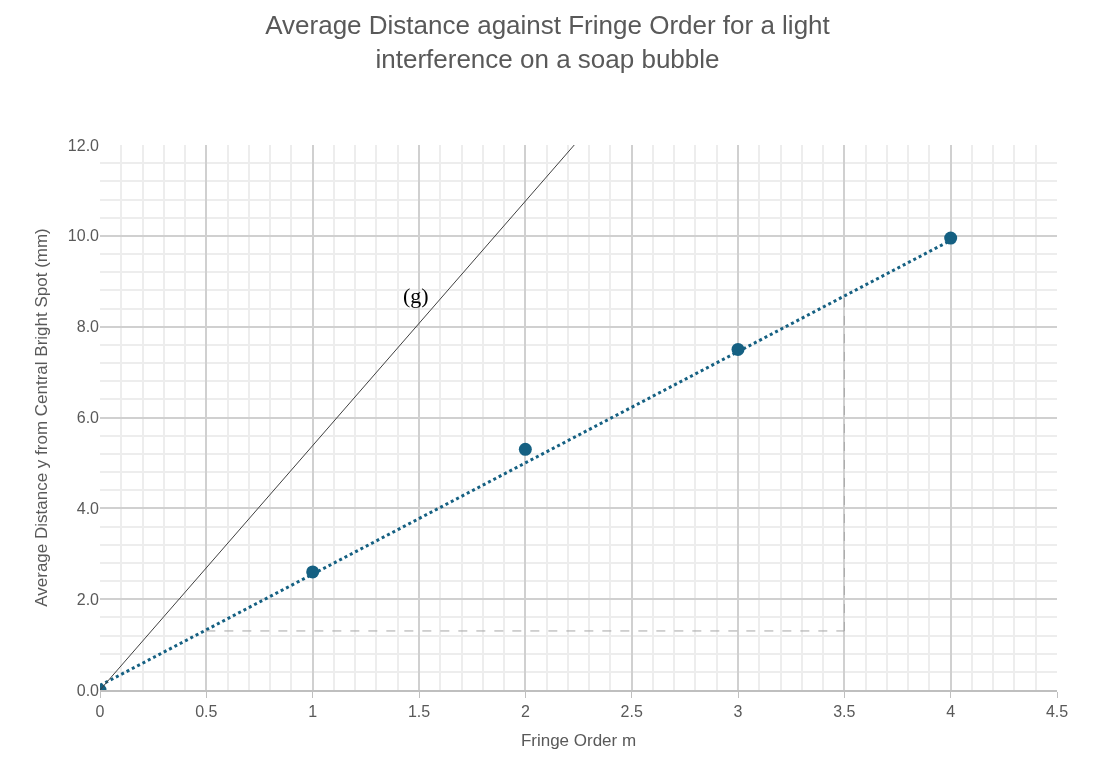 The width and height of the screenshot is (1095, 760). Describe the element at coordinates (100, 712) in the screenshot. I see `x-tick-label: 0` at that location.